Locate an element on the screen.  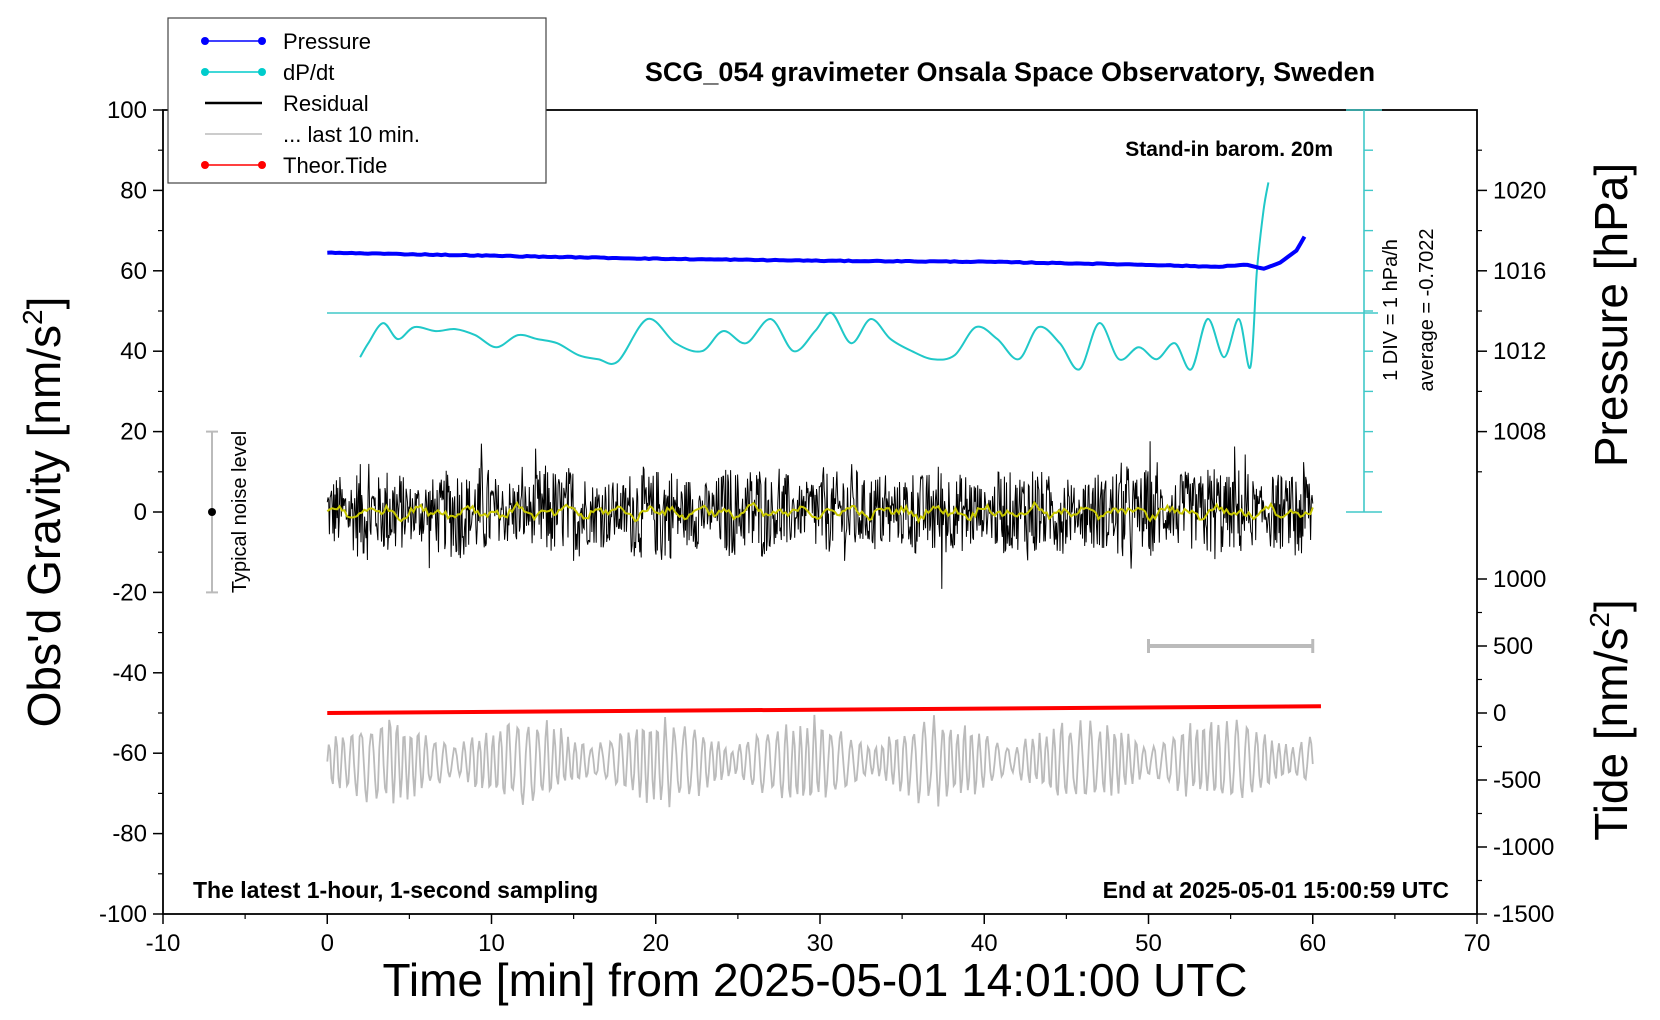
left-tick-label: 40 is located at coordinates (133, 351).